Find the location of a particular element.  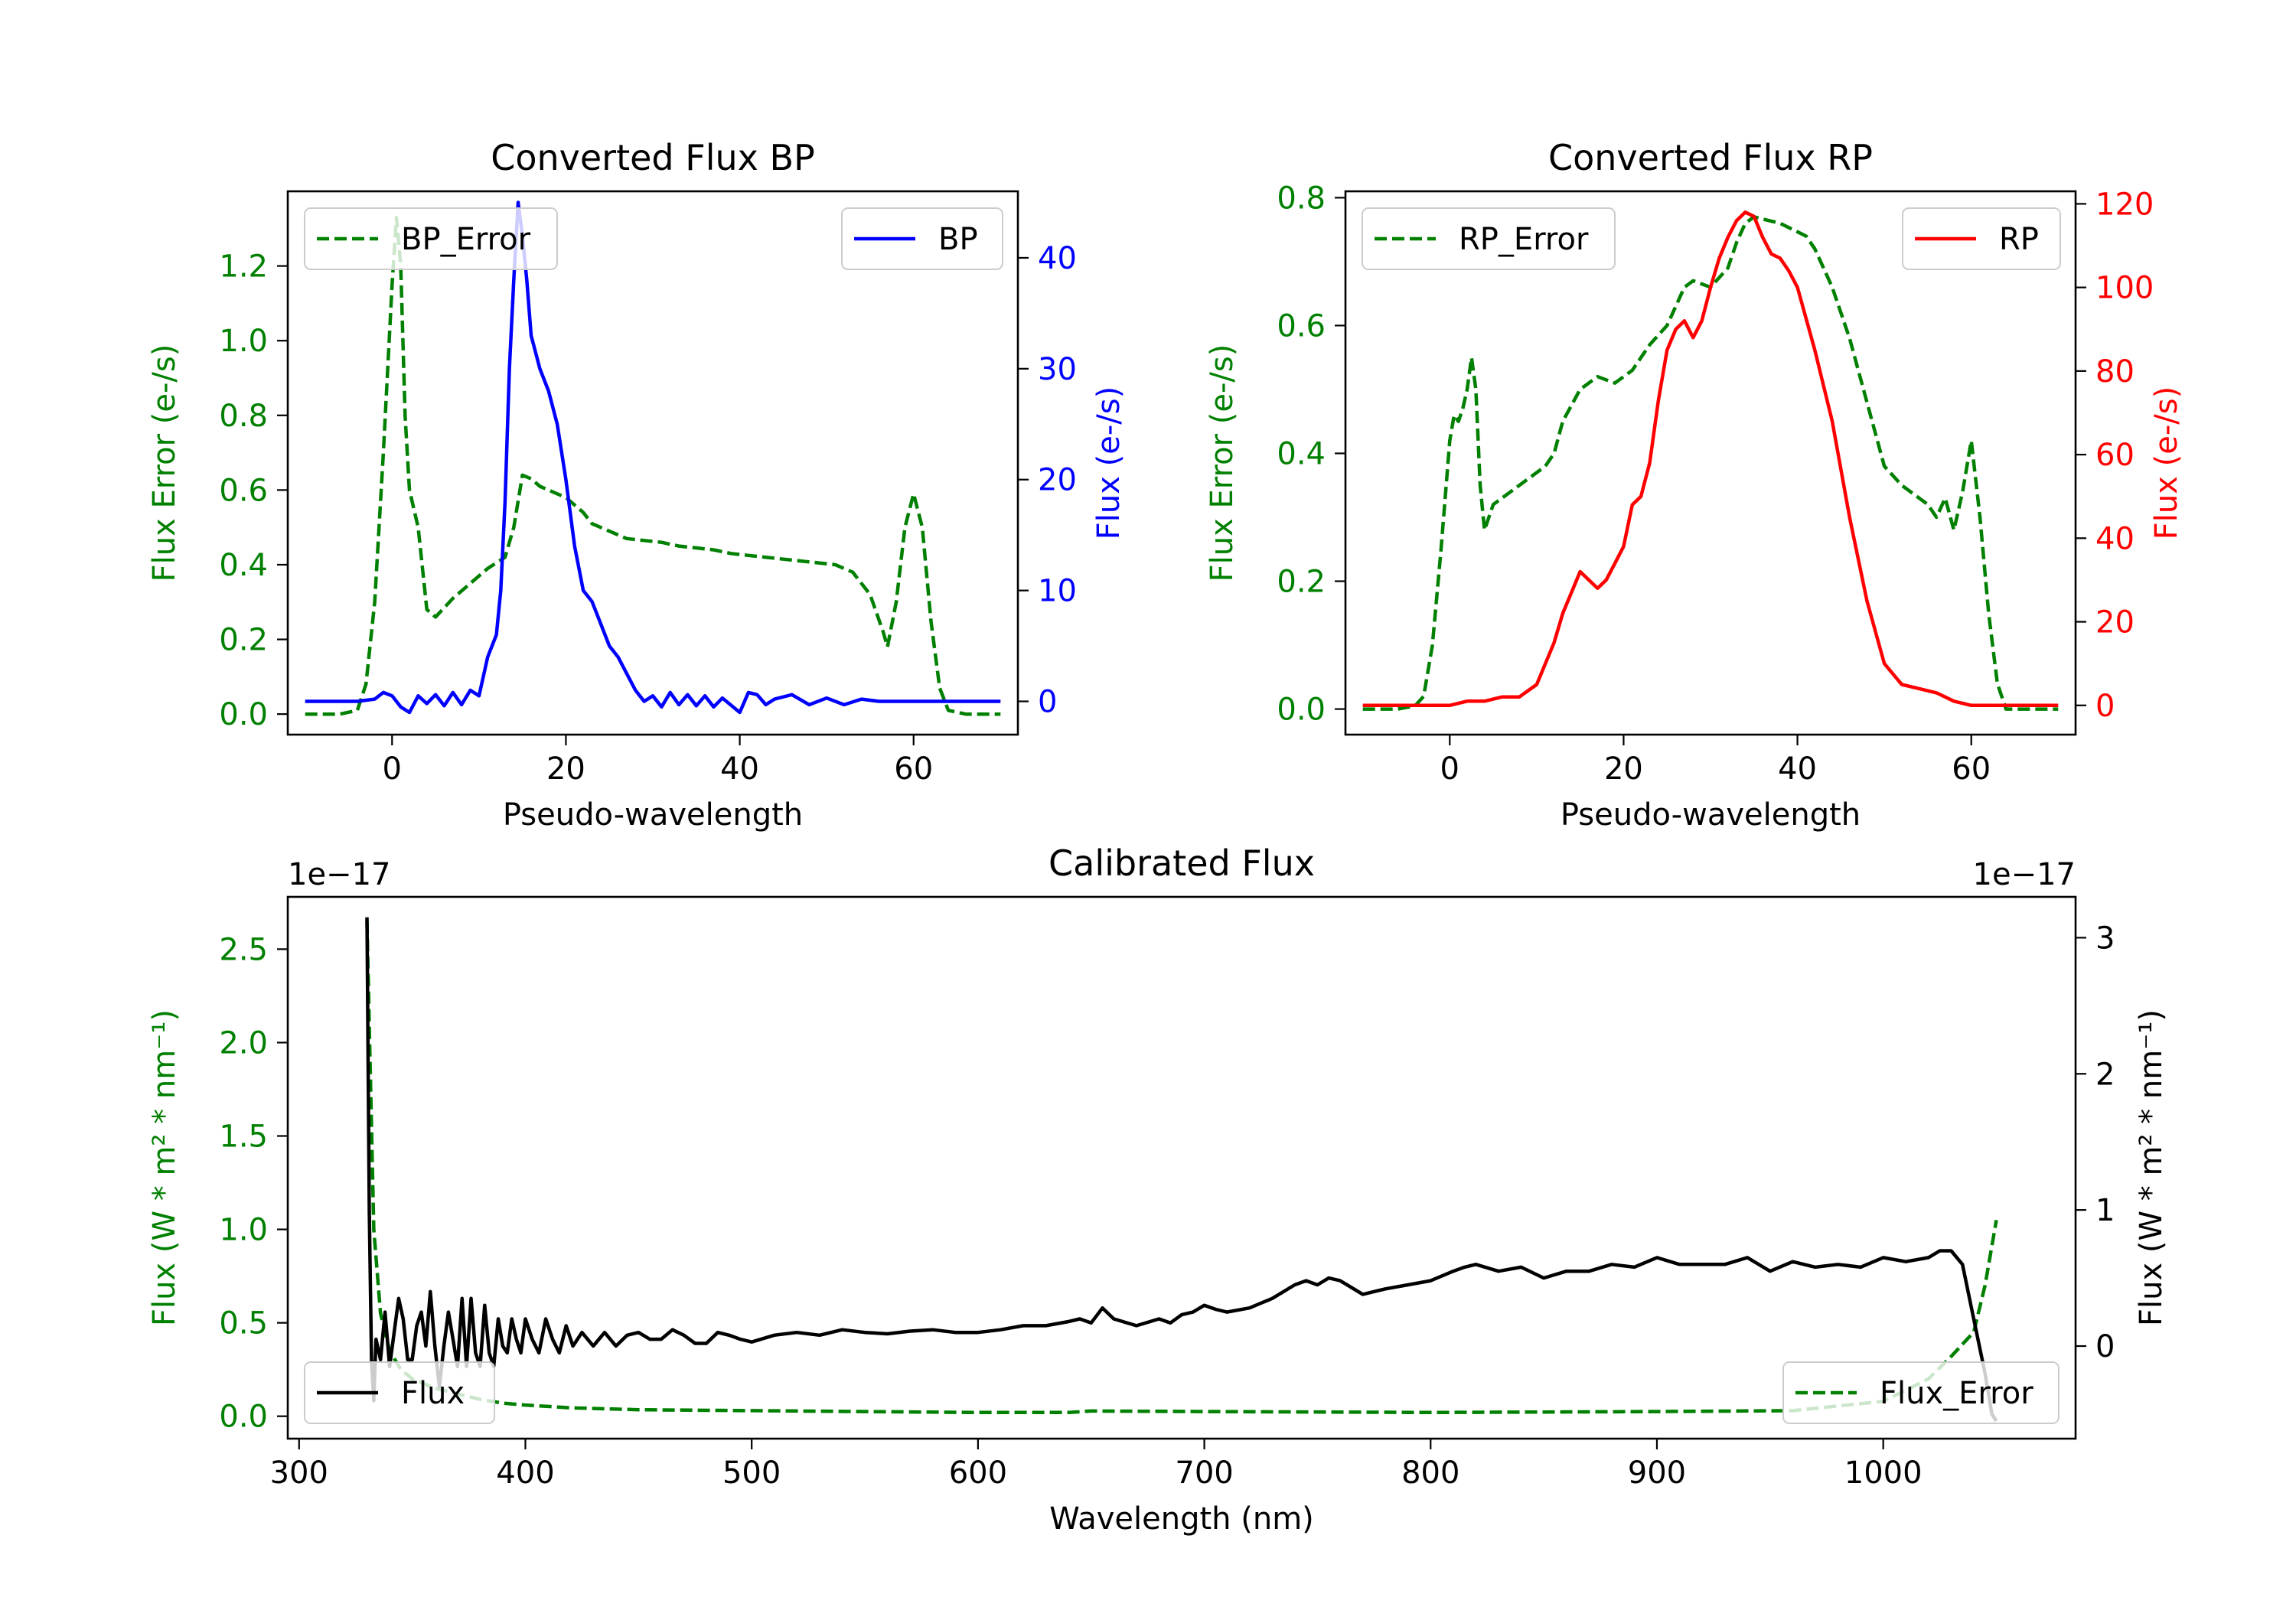

legend-flux: Flux is located at coordinates (399, 1392).